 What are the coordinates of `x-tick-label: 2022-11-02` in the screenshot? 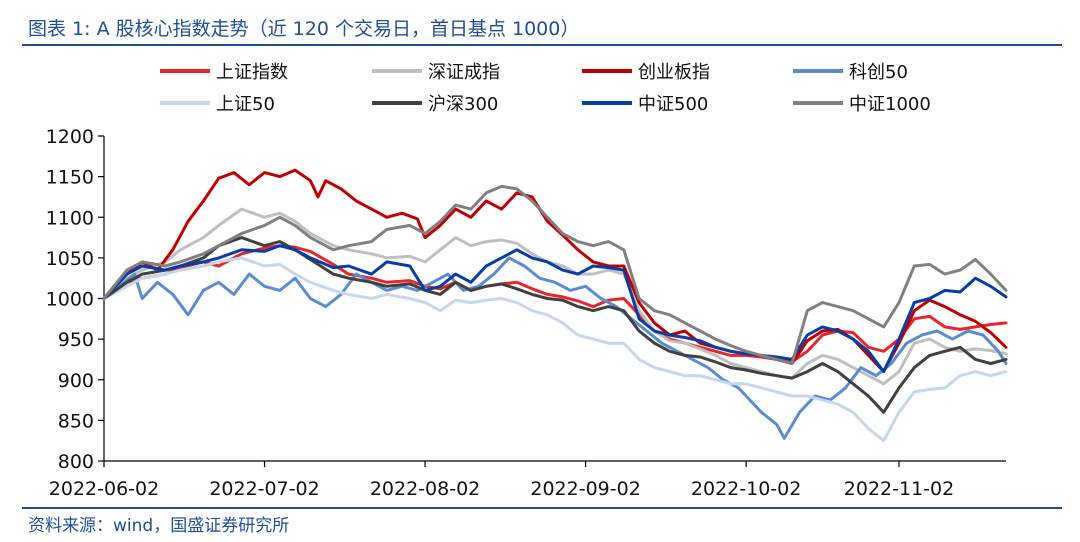 It's located at (899, 489).